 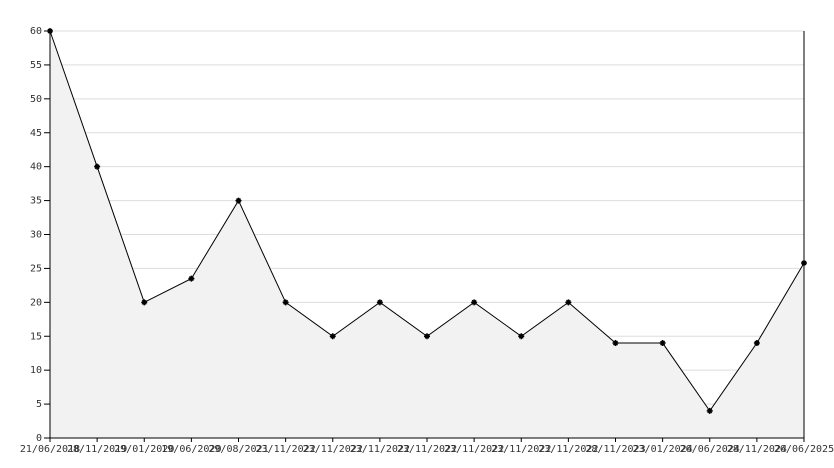 I want to click on x-tick-label: 26/06/2024, so click(x=710, y=449).